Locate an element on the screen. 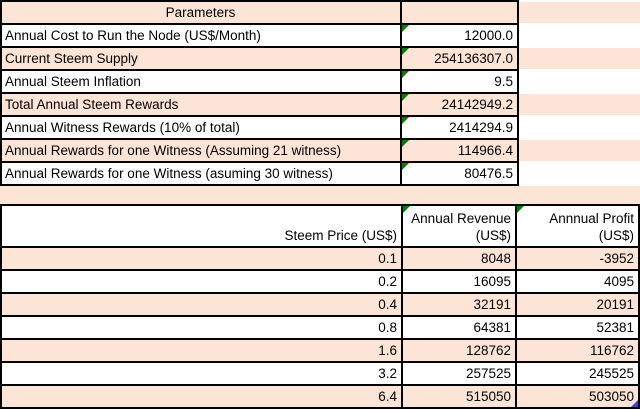 The image size is (640, 409). param-value: 254136307.0 is located at coordinates (473, 58).